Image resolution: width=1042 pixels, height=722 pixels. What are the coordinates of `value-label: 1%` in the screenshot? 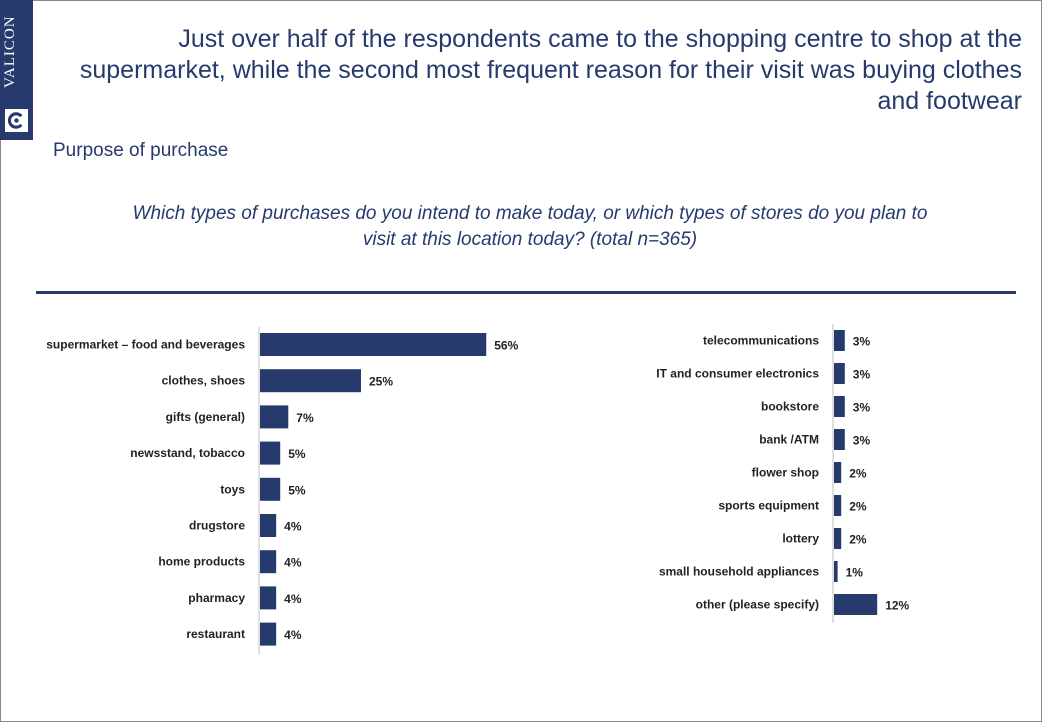 It's located at (855, 573).